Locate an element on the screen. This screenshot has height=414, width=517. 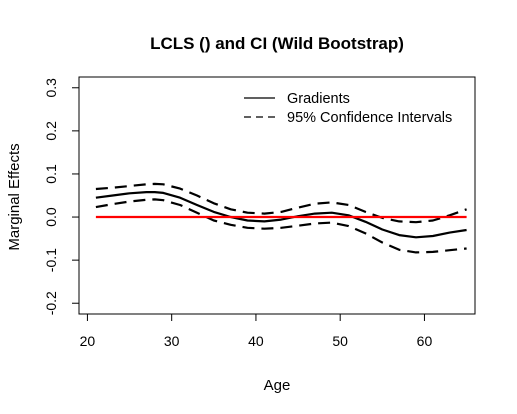
y-tick-label: 0.3 is located at coordinates (51, 88).